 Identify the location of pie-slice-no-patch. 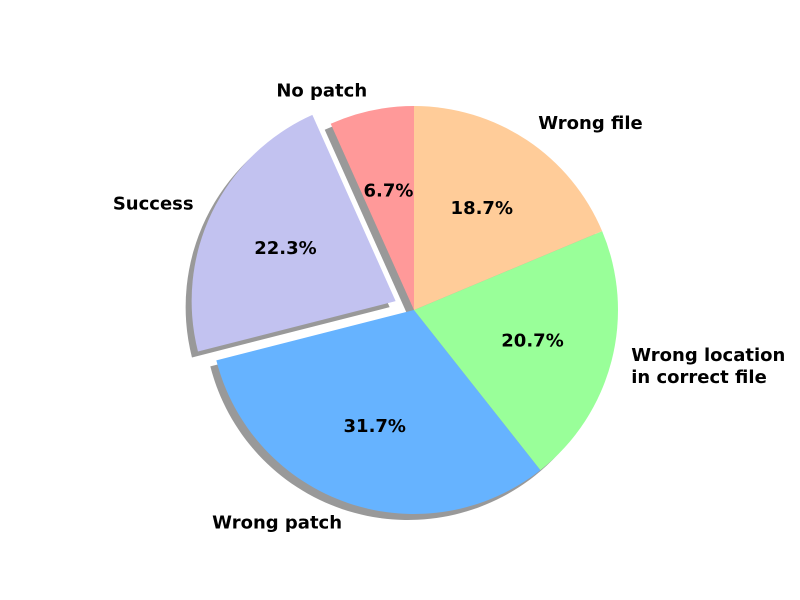
(372, 208).